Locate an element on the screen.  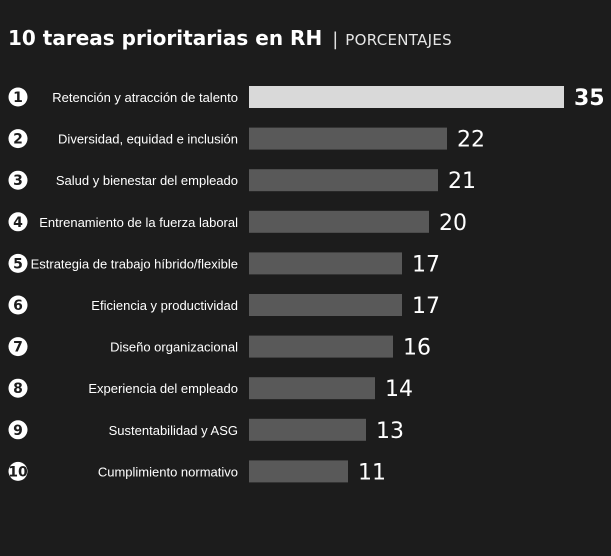
rank-number: 6 is located at coordinates (18, 306).